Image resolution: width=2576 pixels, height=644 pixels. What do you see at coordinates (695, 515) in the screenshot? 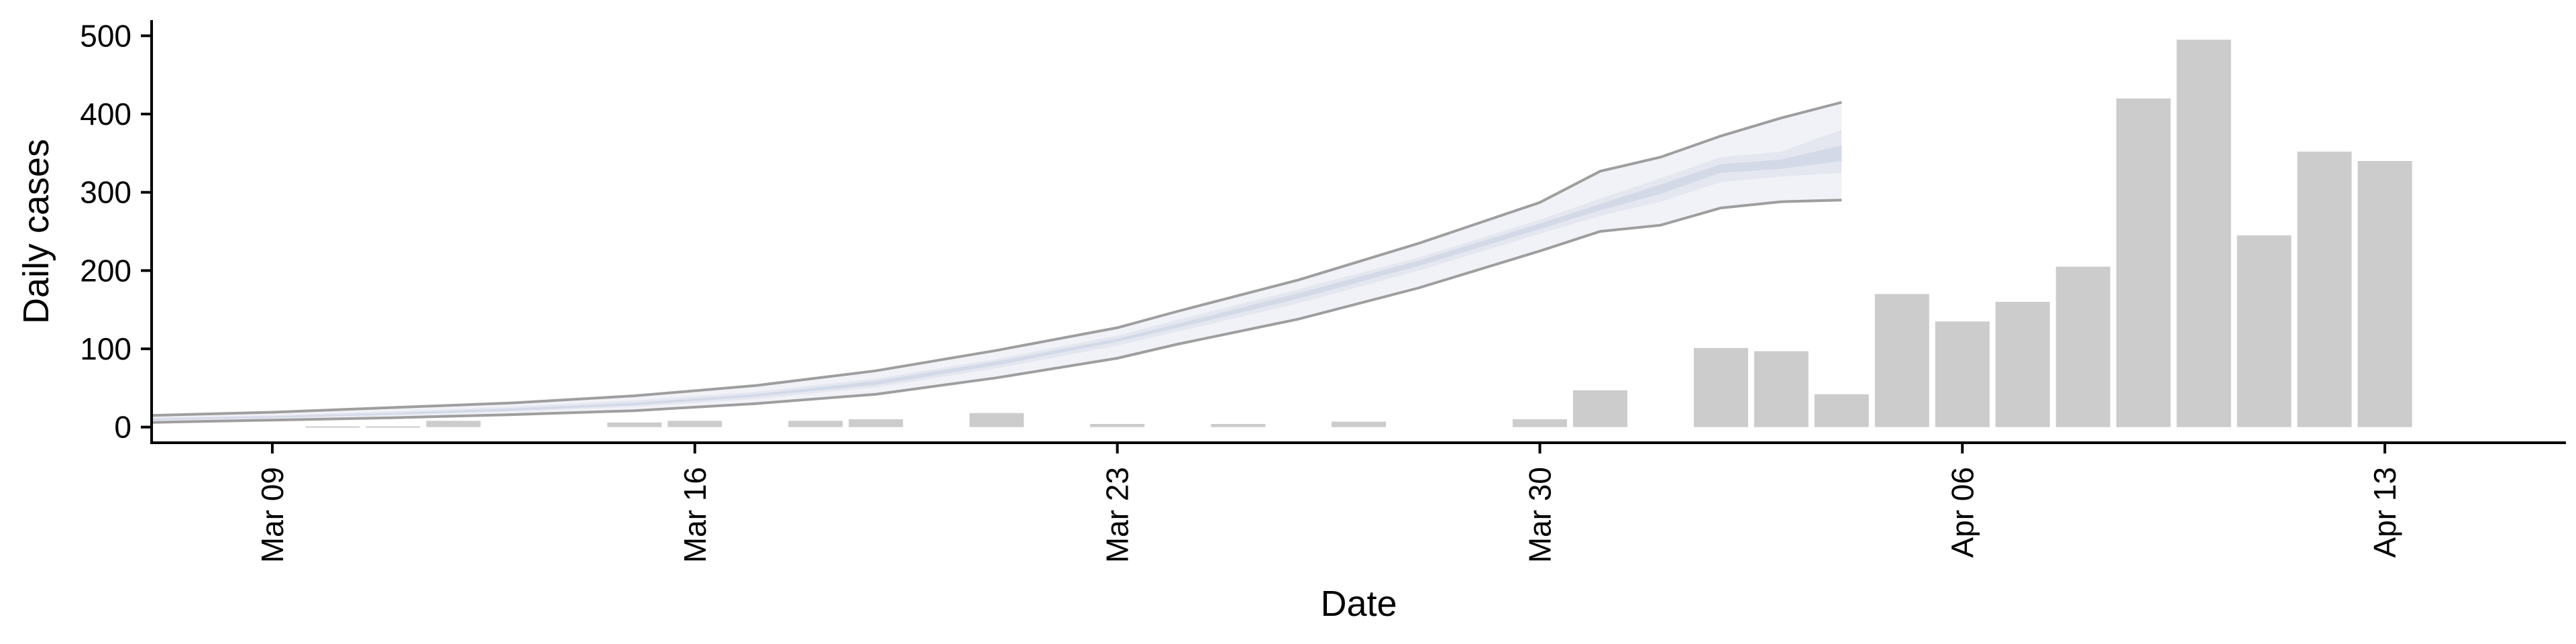
I see `x-tick-label: Mar 16` at bounding box center [695, 515].